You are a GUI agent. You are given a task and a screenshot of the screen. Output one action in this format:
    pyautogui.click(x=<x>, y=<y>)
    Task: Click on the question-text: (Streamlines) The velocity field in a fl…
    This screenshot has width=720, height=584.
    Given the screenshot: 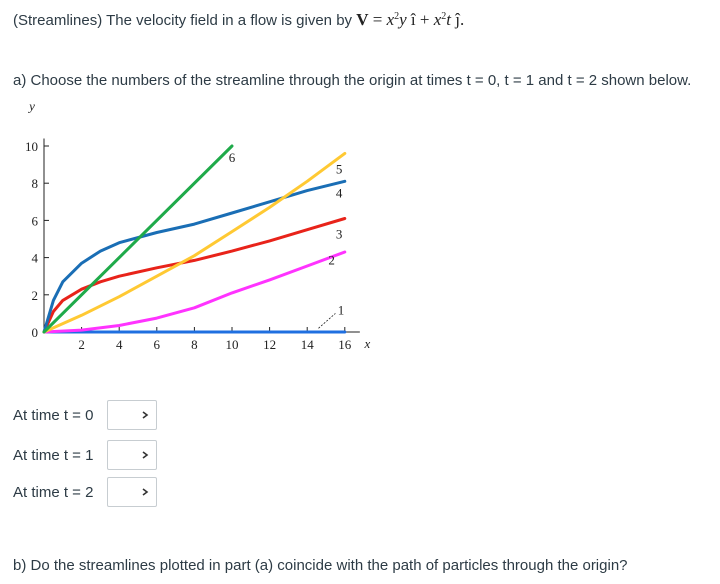 What is the action you would take?
    pyautogui.click(x=238, y=20)
    